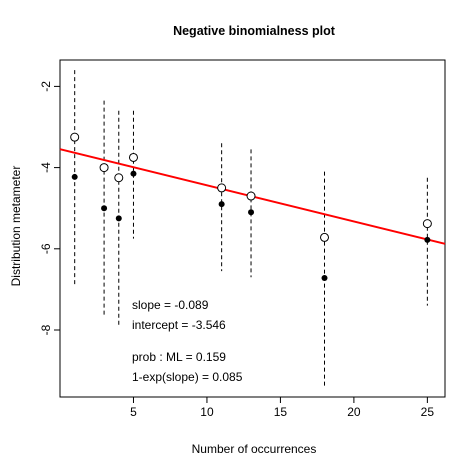 Image resolution: width=474 pixels, height=474 pixels. What do you see at coordinates (354, 412) in the screenshot?
I see `x-tick-label: 20` at bounding box center [354, 412].